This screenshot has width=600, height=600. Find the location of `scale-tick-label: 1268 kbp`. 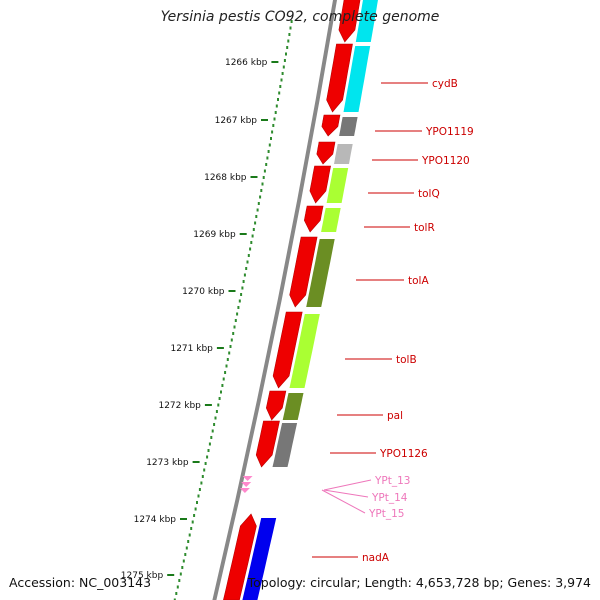

scale-tick-label: 1268 kbp is located at coordinates (225, 178).